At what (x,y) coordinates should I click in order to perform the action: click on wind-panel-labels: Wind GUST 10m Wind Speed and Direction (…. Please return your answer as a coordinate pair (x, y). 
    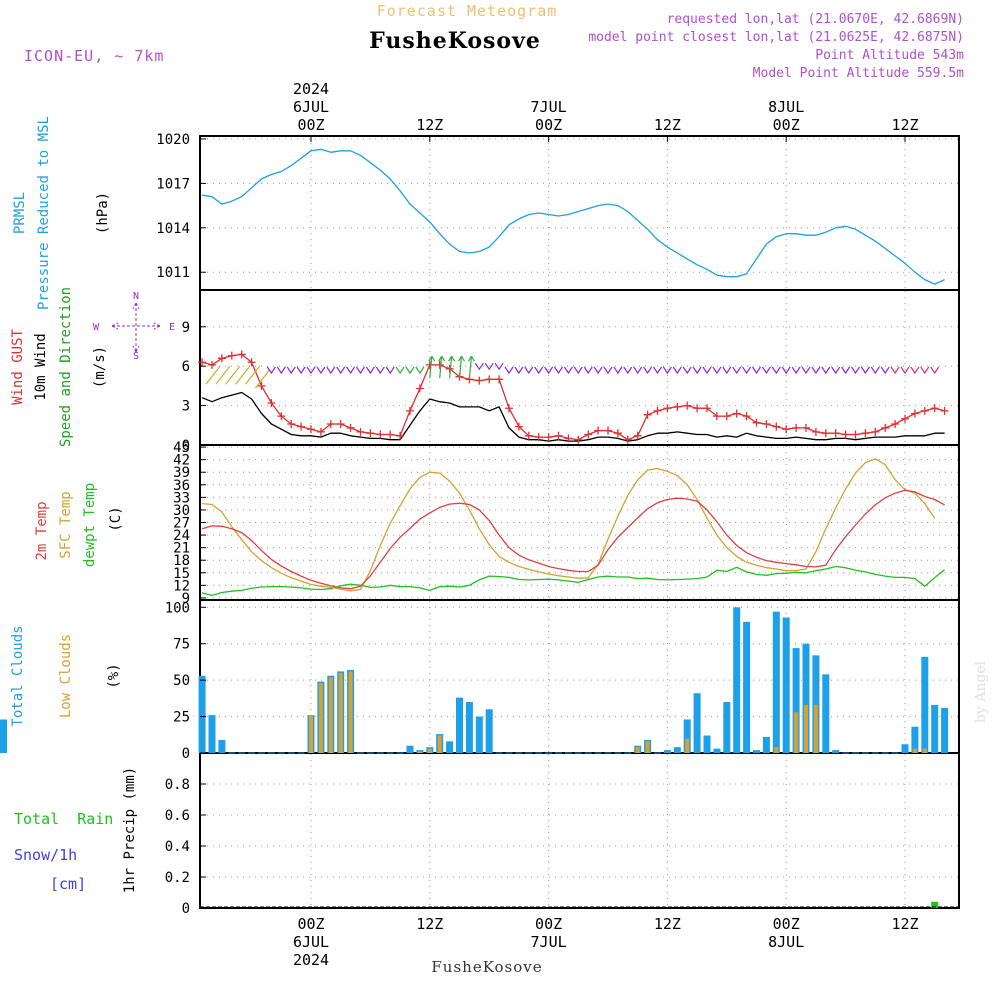
    Looking at the image, I should click on (59, 367).